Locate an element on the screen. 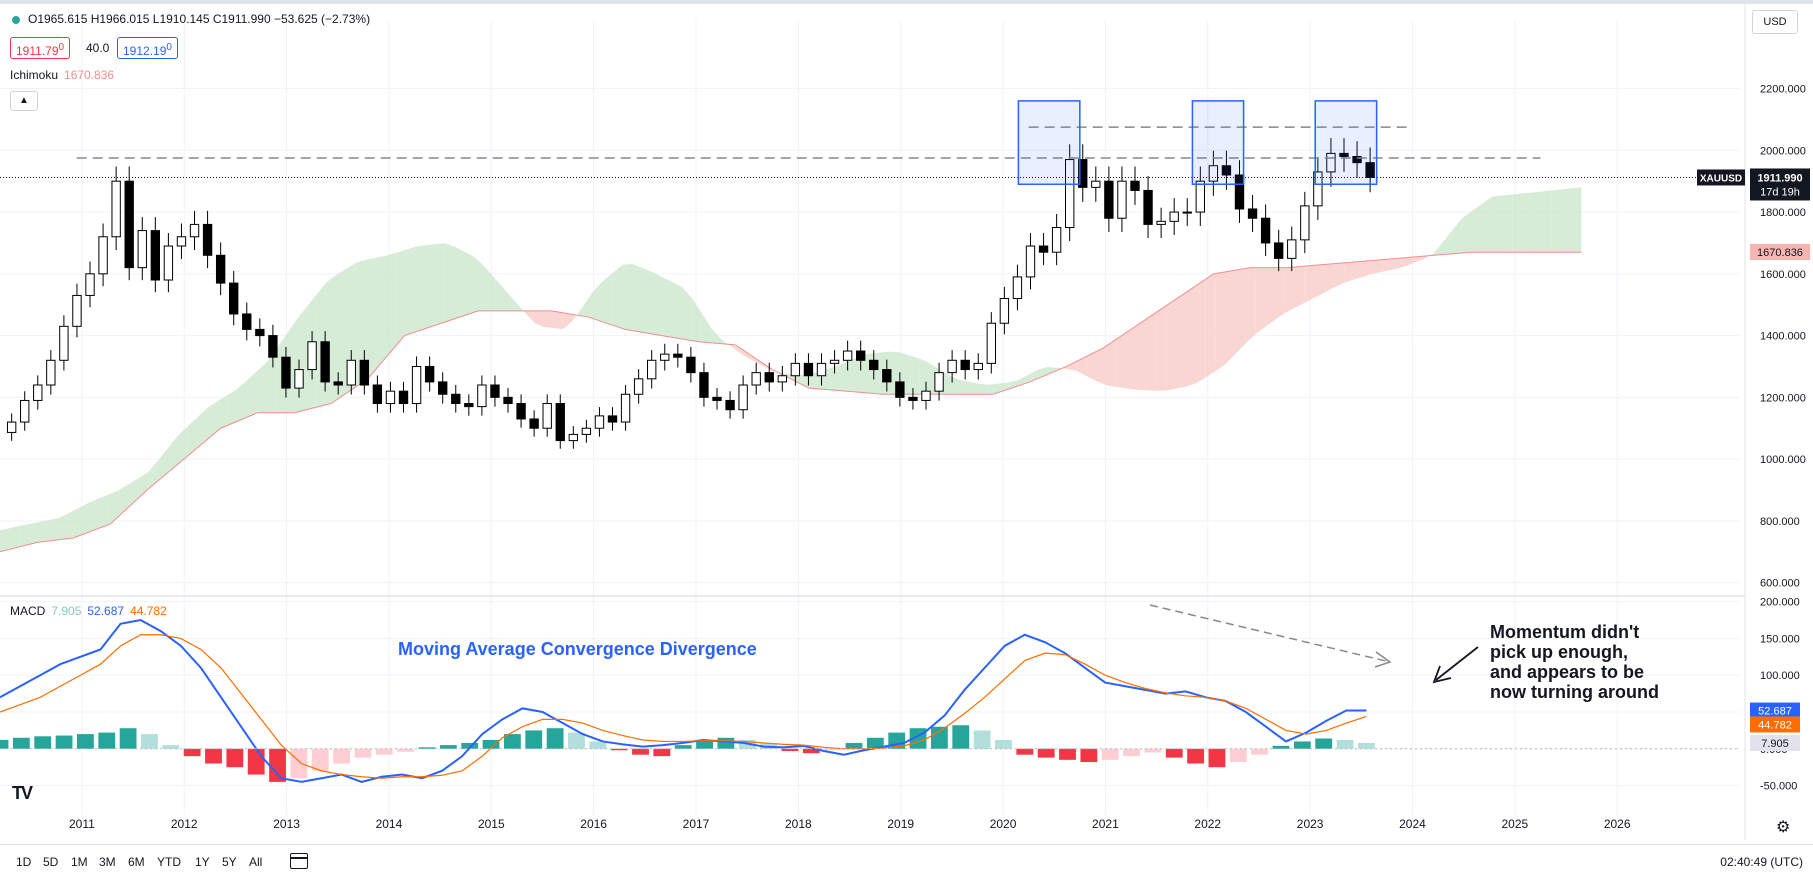 This screenshot has width=1813, height=880. macd-legend: MACD 7.905 52.687 44.782 is located at coordinates (88, 611).